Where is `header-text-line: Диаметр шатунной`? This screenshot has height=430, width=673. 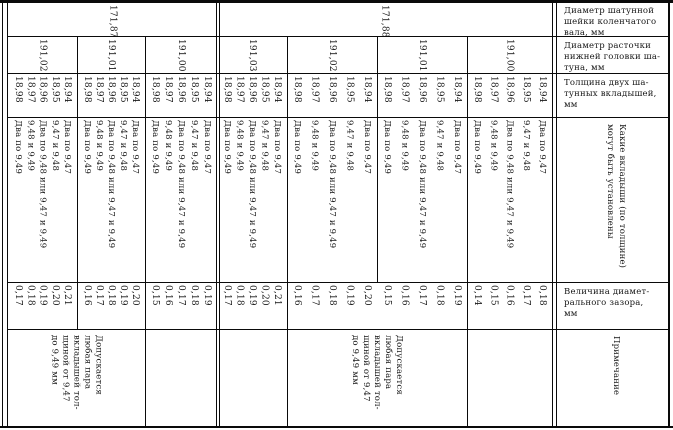 header-text-line: Диаметр шатунной is located at coordinates (609, 11).